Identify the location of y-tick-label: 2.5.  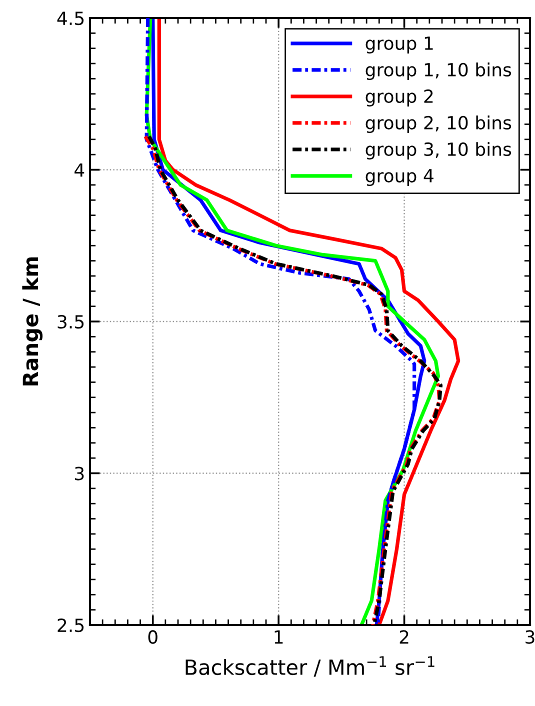
(71, 625).